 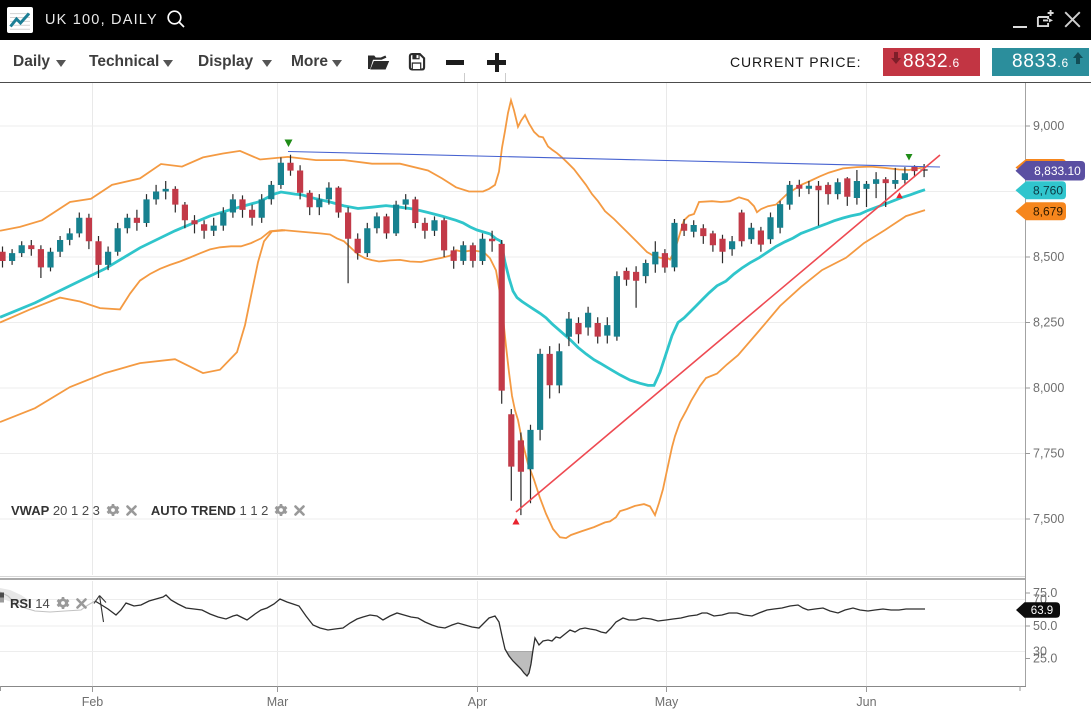 I want to click on svg-text: 25.0, so click(x=1045, y=659).